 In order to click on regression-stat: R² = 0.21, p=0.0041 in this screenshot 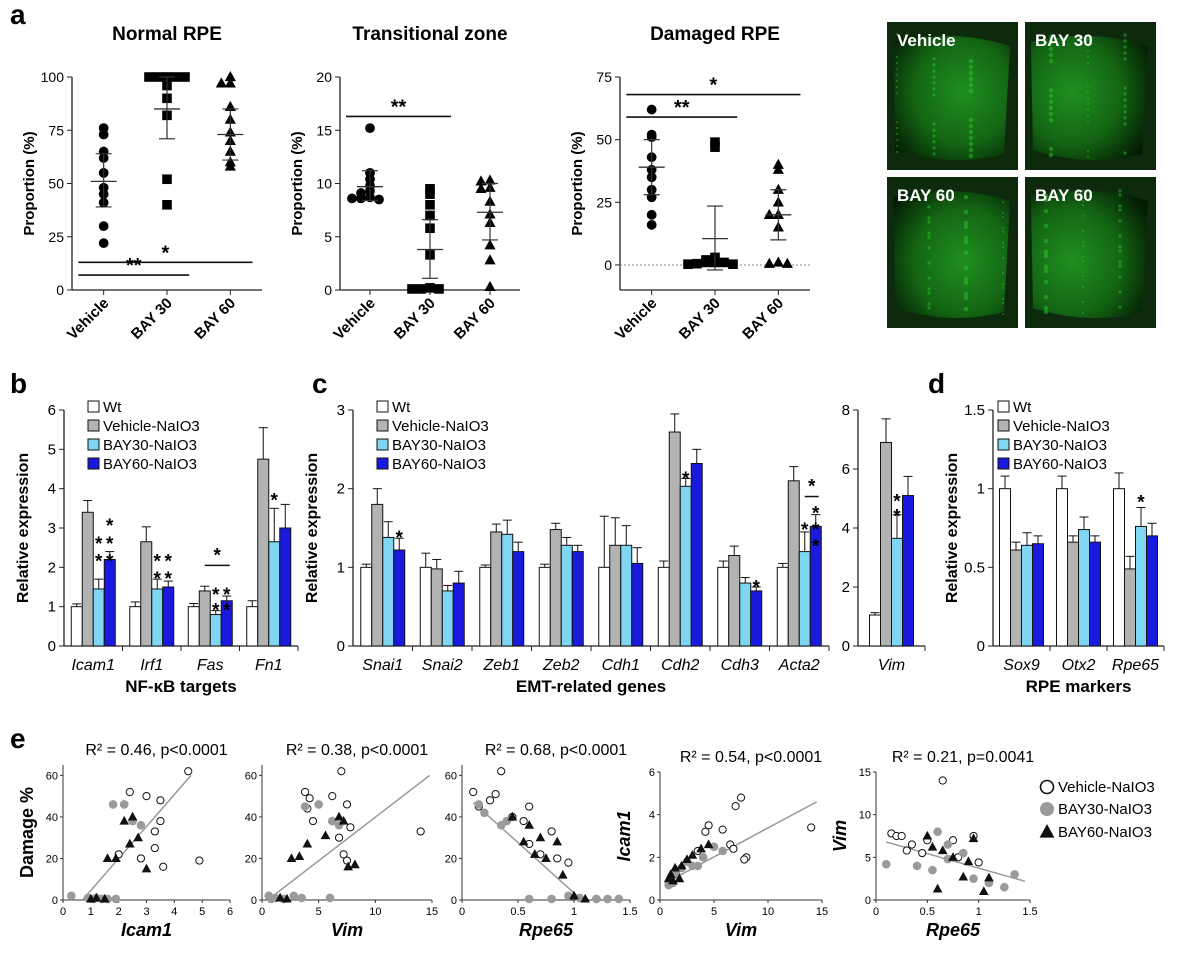, I will do `click(963, 757)`.